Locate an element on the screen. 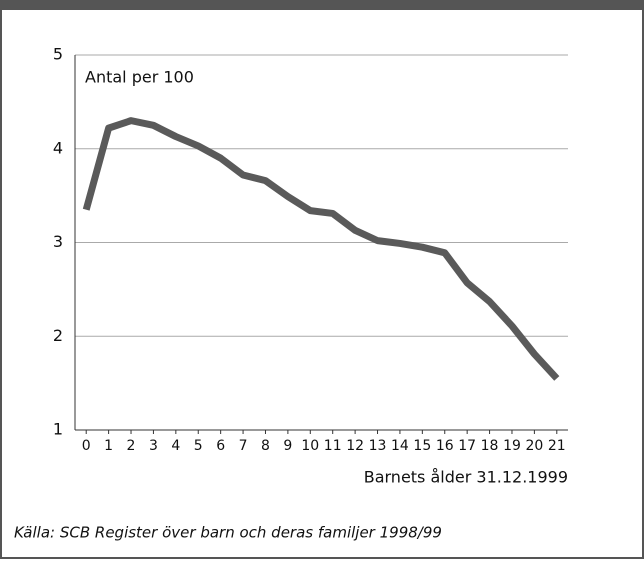 Image resolution: width=644 pixels, height=563 pixels. x-tick-label: 12 is located at coordinates (355, 446).